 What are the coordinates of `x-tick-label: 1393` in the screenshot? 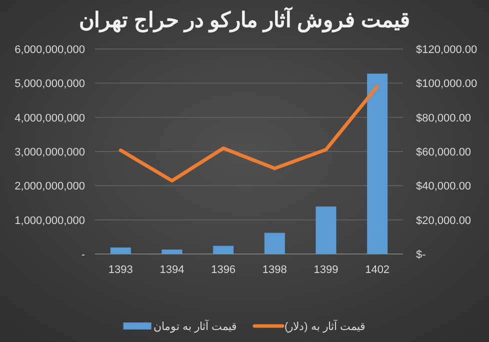 It's located at (120, 270).